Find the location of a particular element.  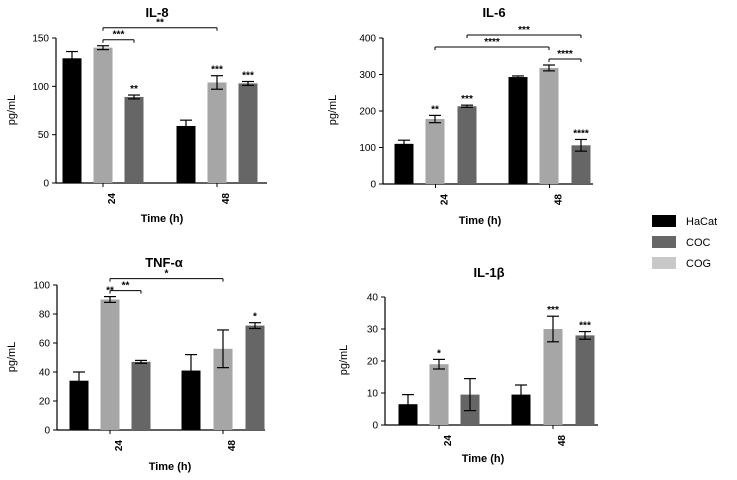

y-tick-label: 80 is located at coordinates (45, 315).